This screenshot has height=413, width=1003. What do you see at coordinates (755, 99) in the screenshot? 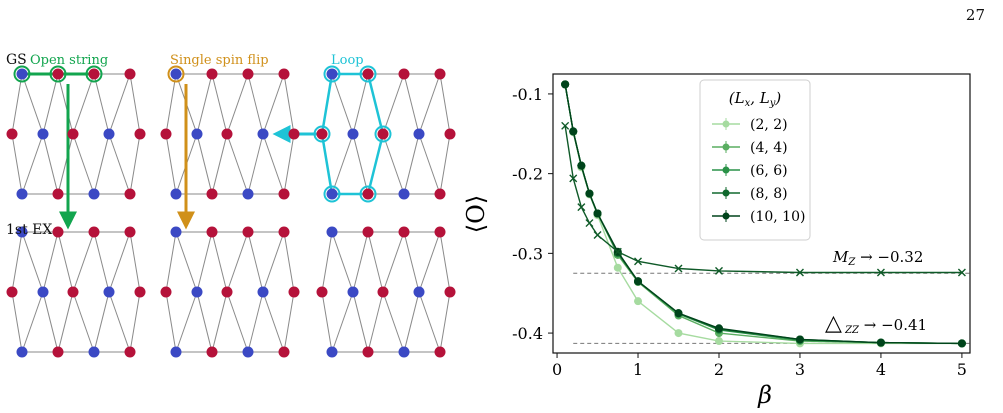
I see `legend-title: (Lx, Ly)` at bounding box center [755, 99].